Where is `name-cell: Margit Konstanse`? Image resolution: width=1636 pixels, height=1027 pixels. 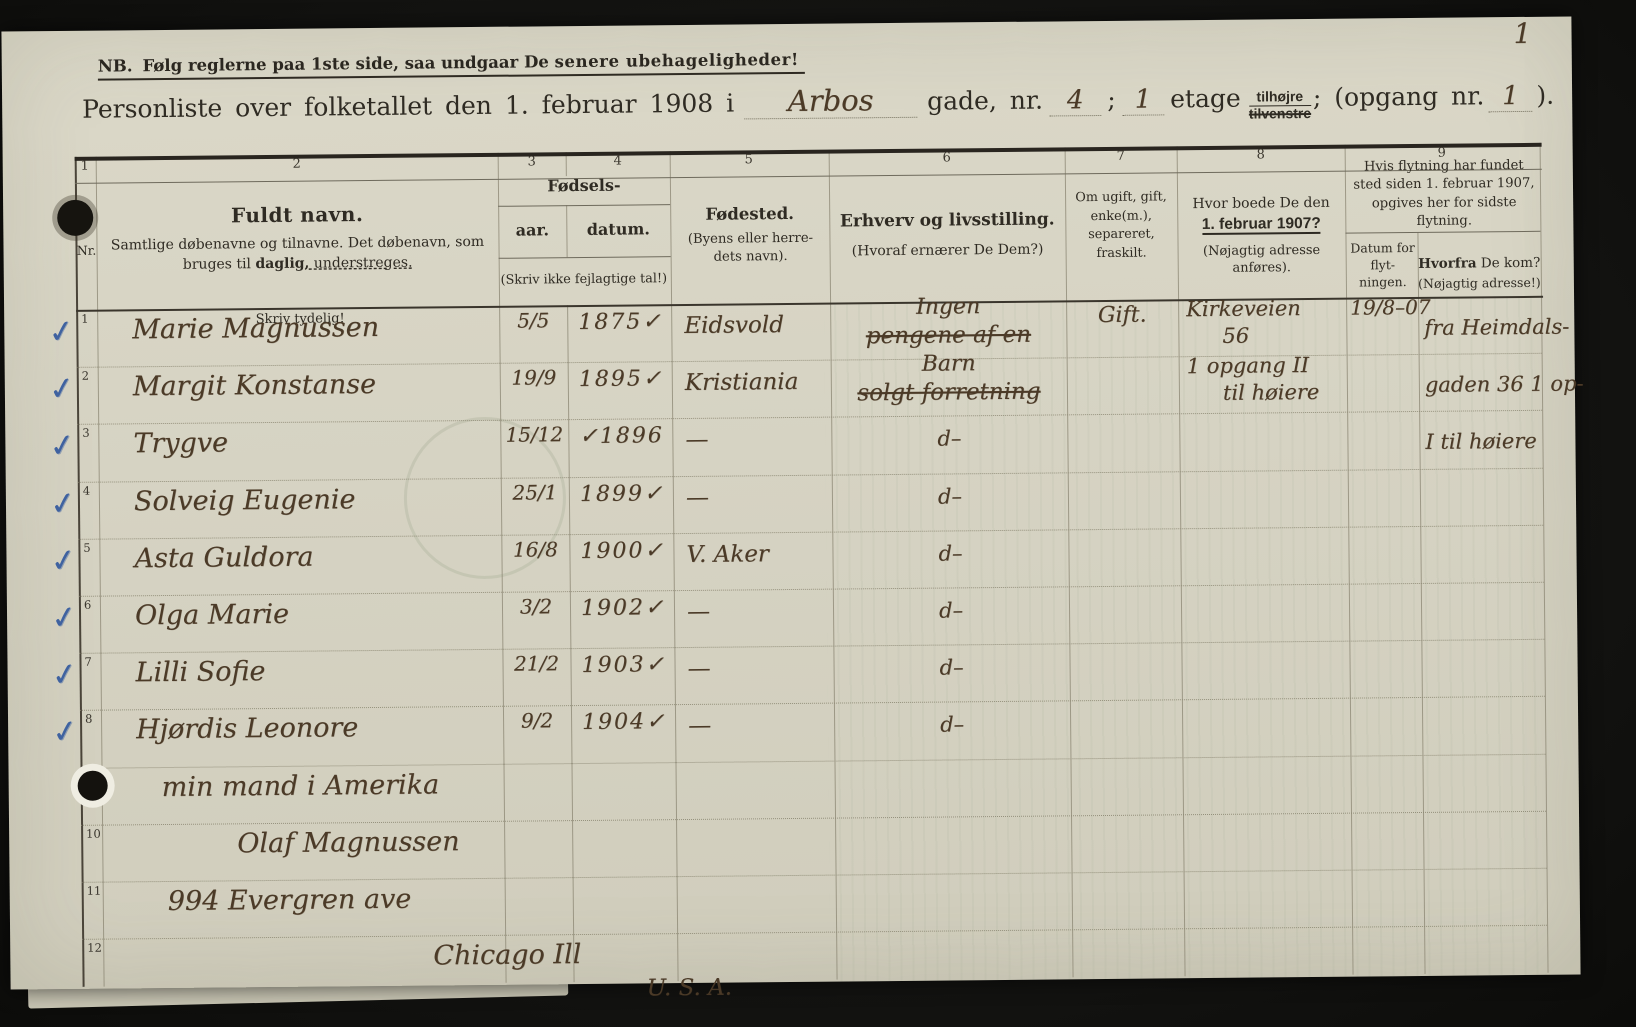
name-cell: Margit Konstanse is located at coordinates (254, 386).